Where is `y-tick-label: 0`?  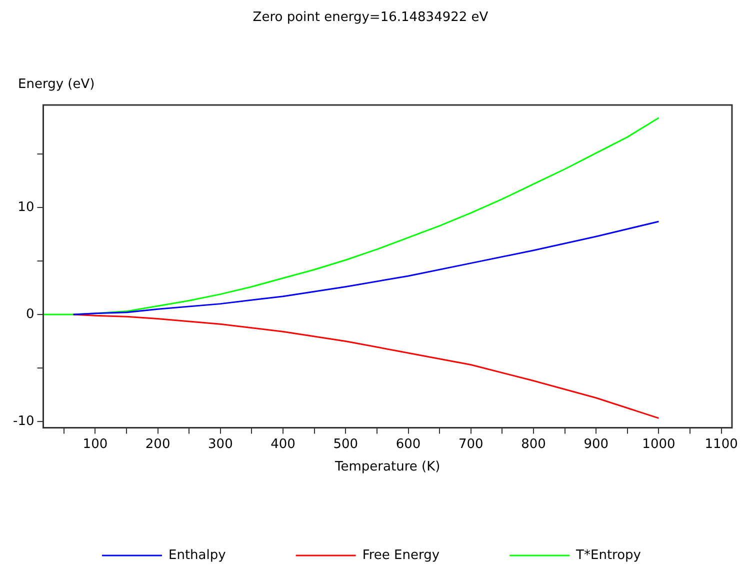
y-tick-label: 0 is located at coordinates (30, 314).